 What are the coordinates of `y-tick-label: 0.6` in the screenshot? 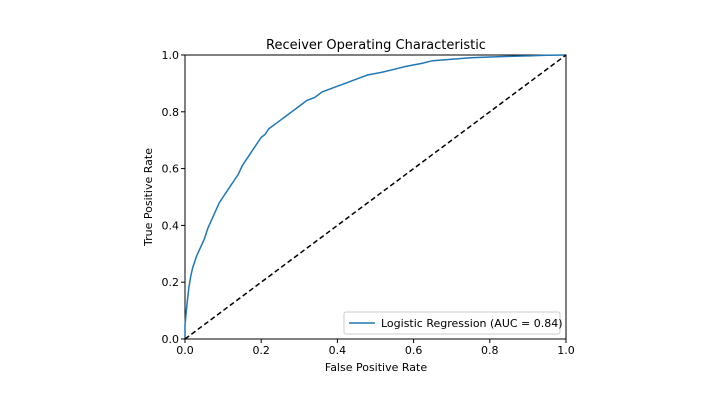 It's located at (171, 169).